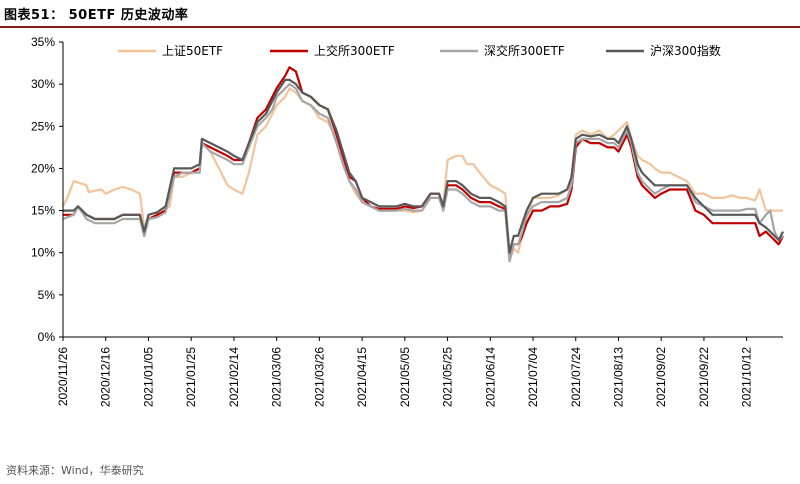  What do you see at coordinates (354, 50) in the screenshot?
I see `legend-label-2: 上交所300ETF` at bounding box center [354, 50].